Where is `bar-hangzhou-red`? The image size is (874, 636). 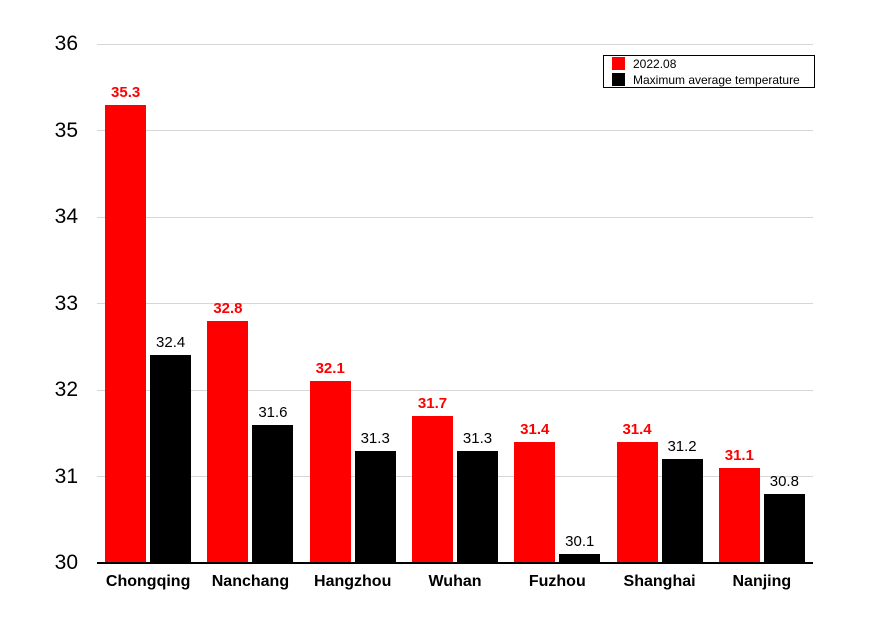 bar-hangzhou-red is located at coordinates (330, 472).